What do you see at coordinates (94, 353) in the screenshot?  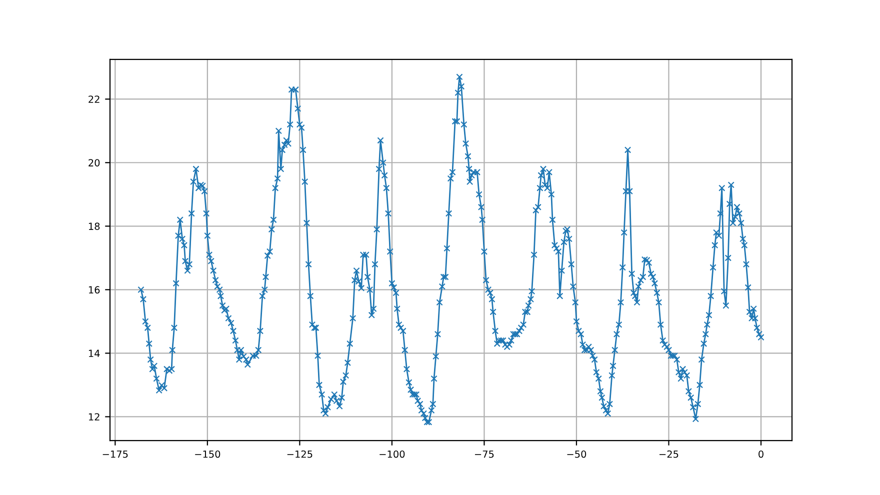 I see `y-tick-label: 14` at bounding box center [94, 353].